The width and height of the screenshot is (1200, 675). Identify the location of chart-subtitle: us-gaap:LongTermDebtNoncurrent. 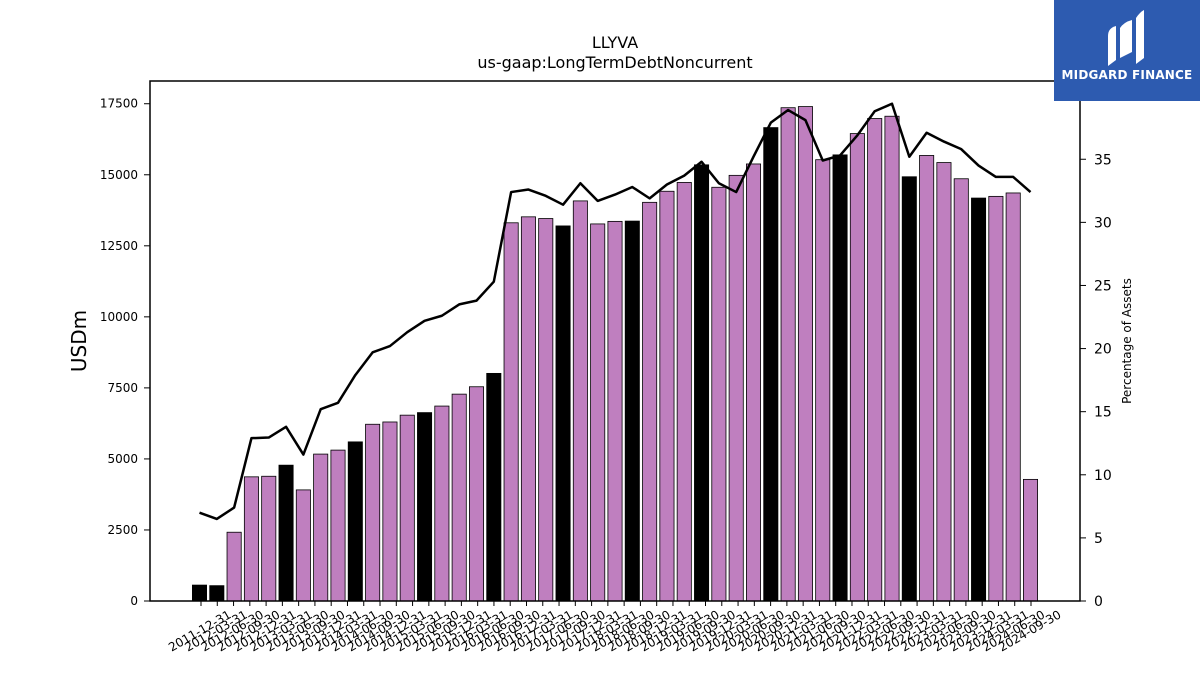
(614, 62).